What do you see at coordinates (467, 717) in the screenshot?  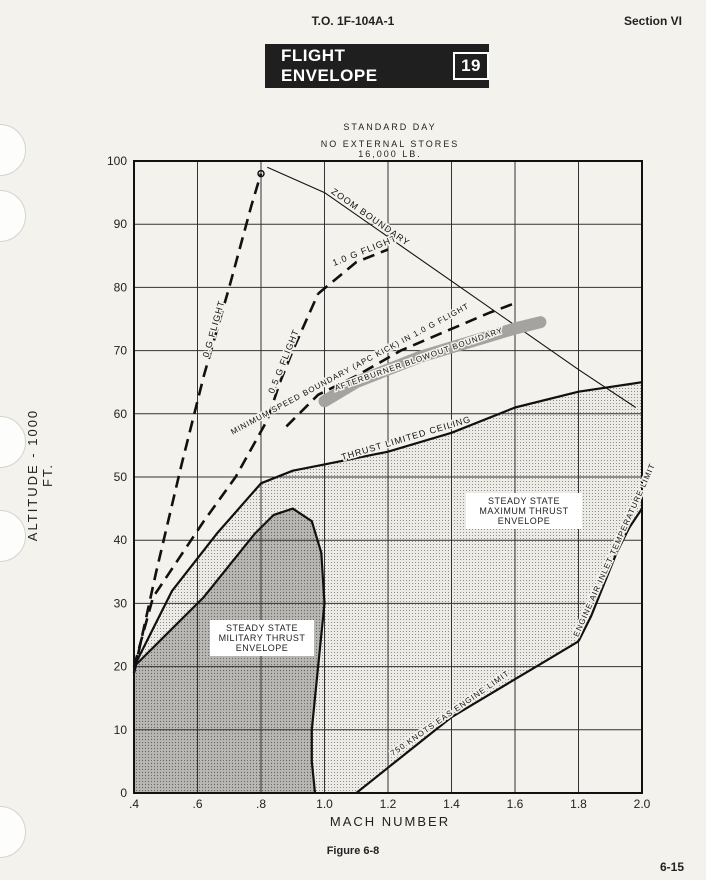 I see `series-750-knots-eas-engine-limit` at bounding box center [467, 717].